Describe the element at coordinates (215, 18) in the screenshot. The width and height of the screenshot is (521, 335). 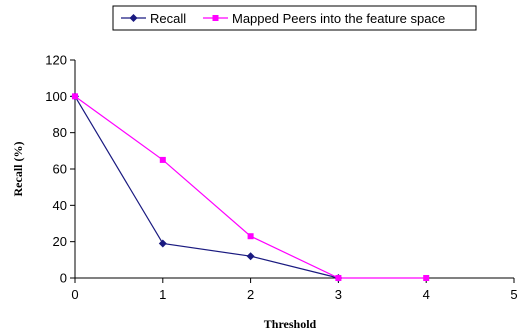
I see `legend-marker-mapped-peers` at that location.